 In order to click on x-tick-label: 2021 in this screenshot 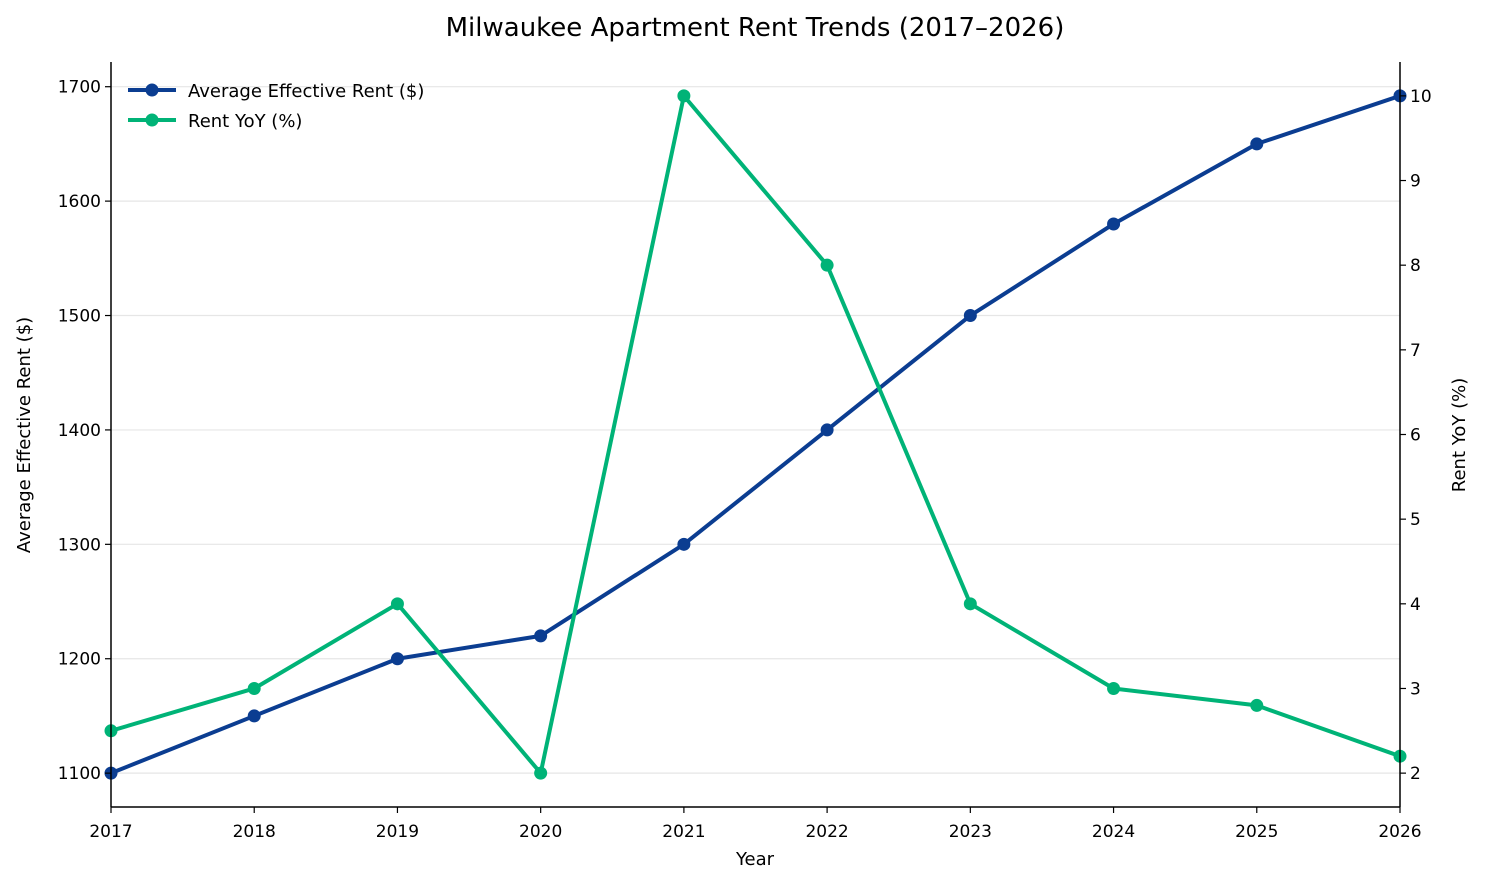, I will do `click(683, 832)`.